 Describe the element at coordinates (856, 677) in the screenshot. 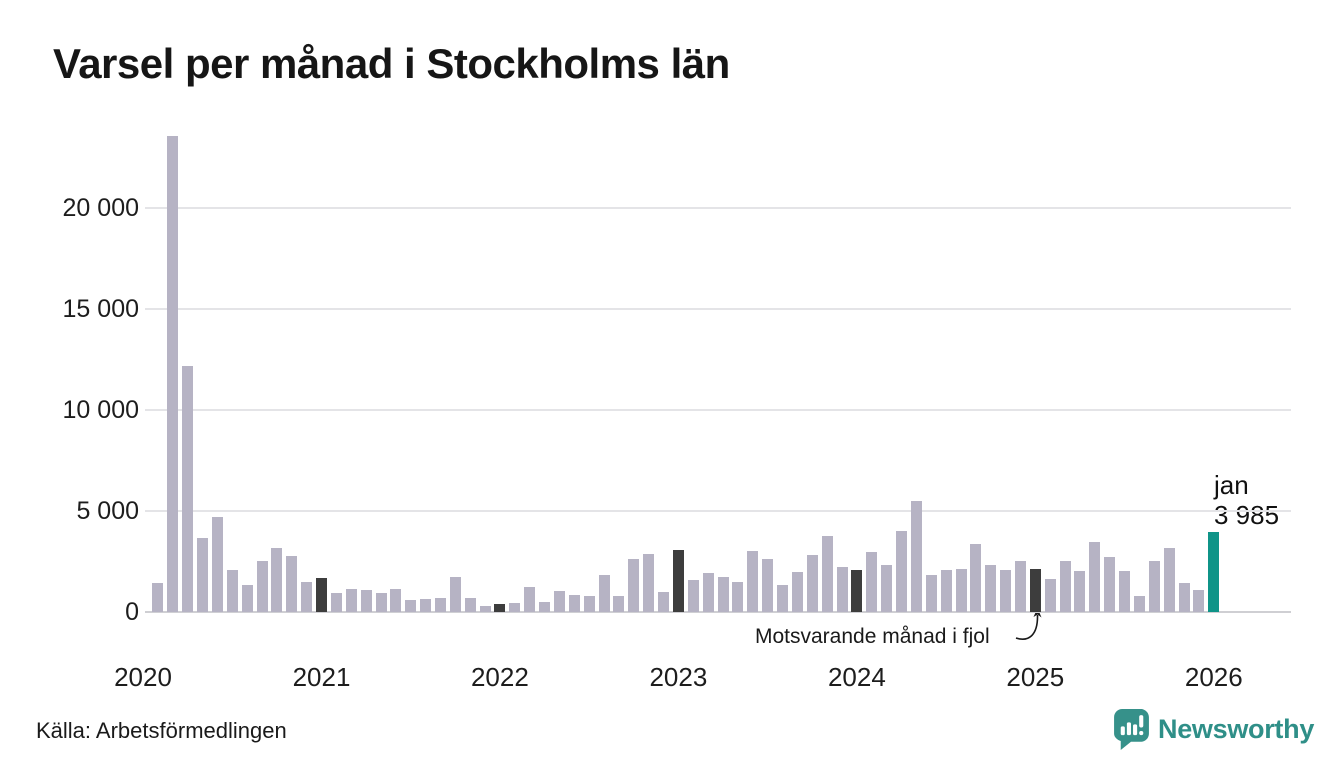

I see `x-axis-year-label: 2024` at that location.